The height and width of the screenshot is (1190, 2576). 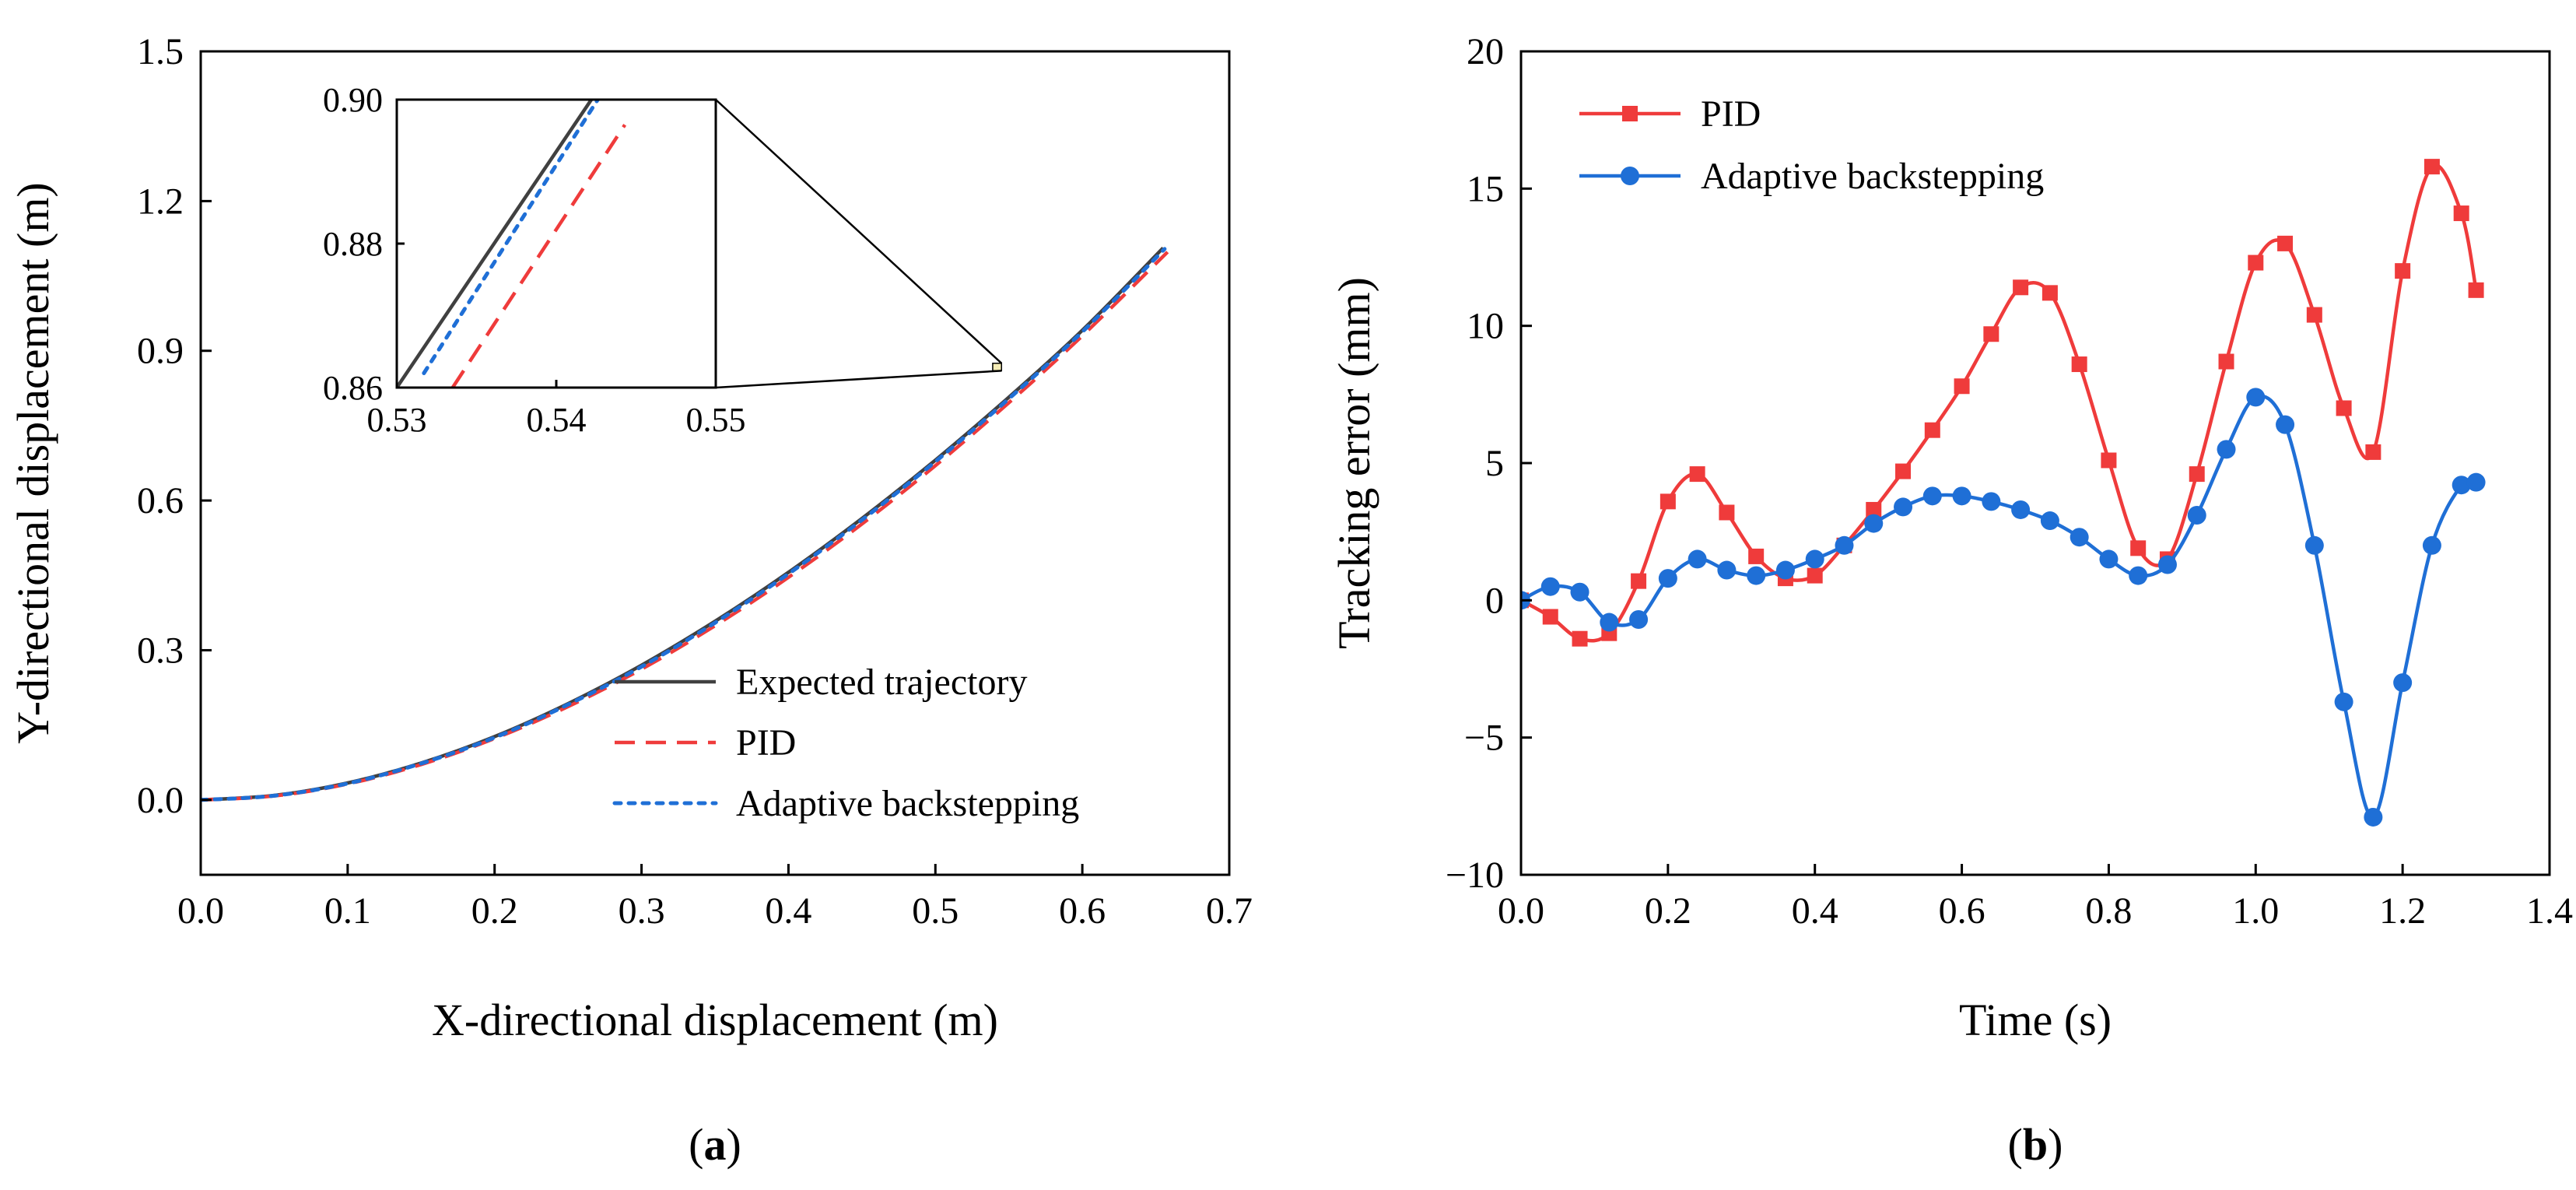 I want to click on panel-b-x-axis-title: Time (s), so click(x=2035, y=1020).